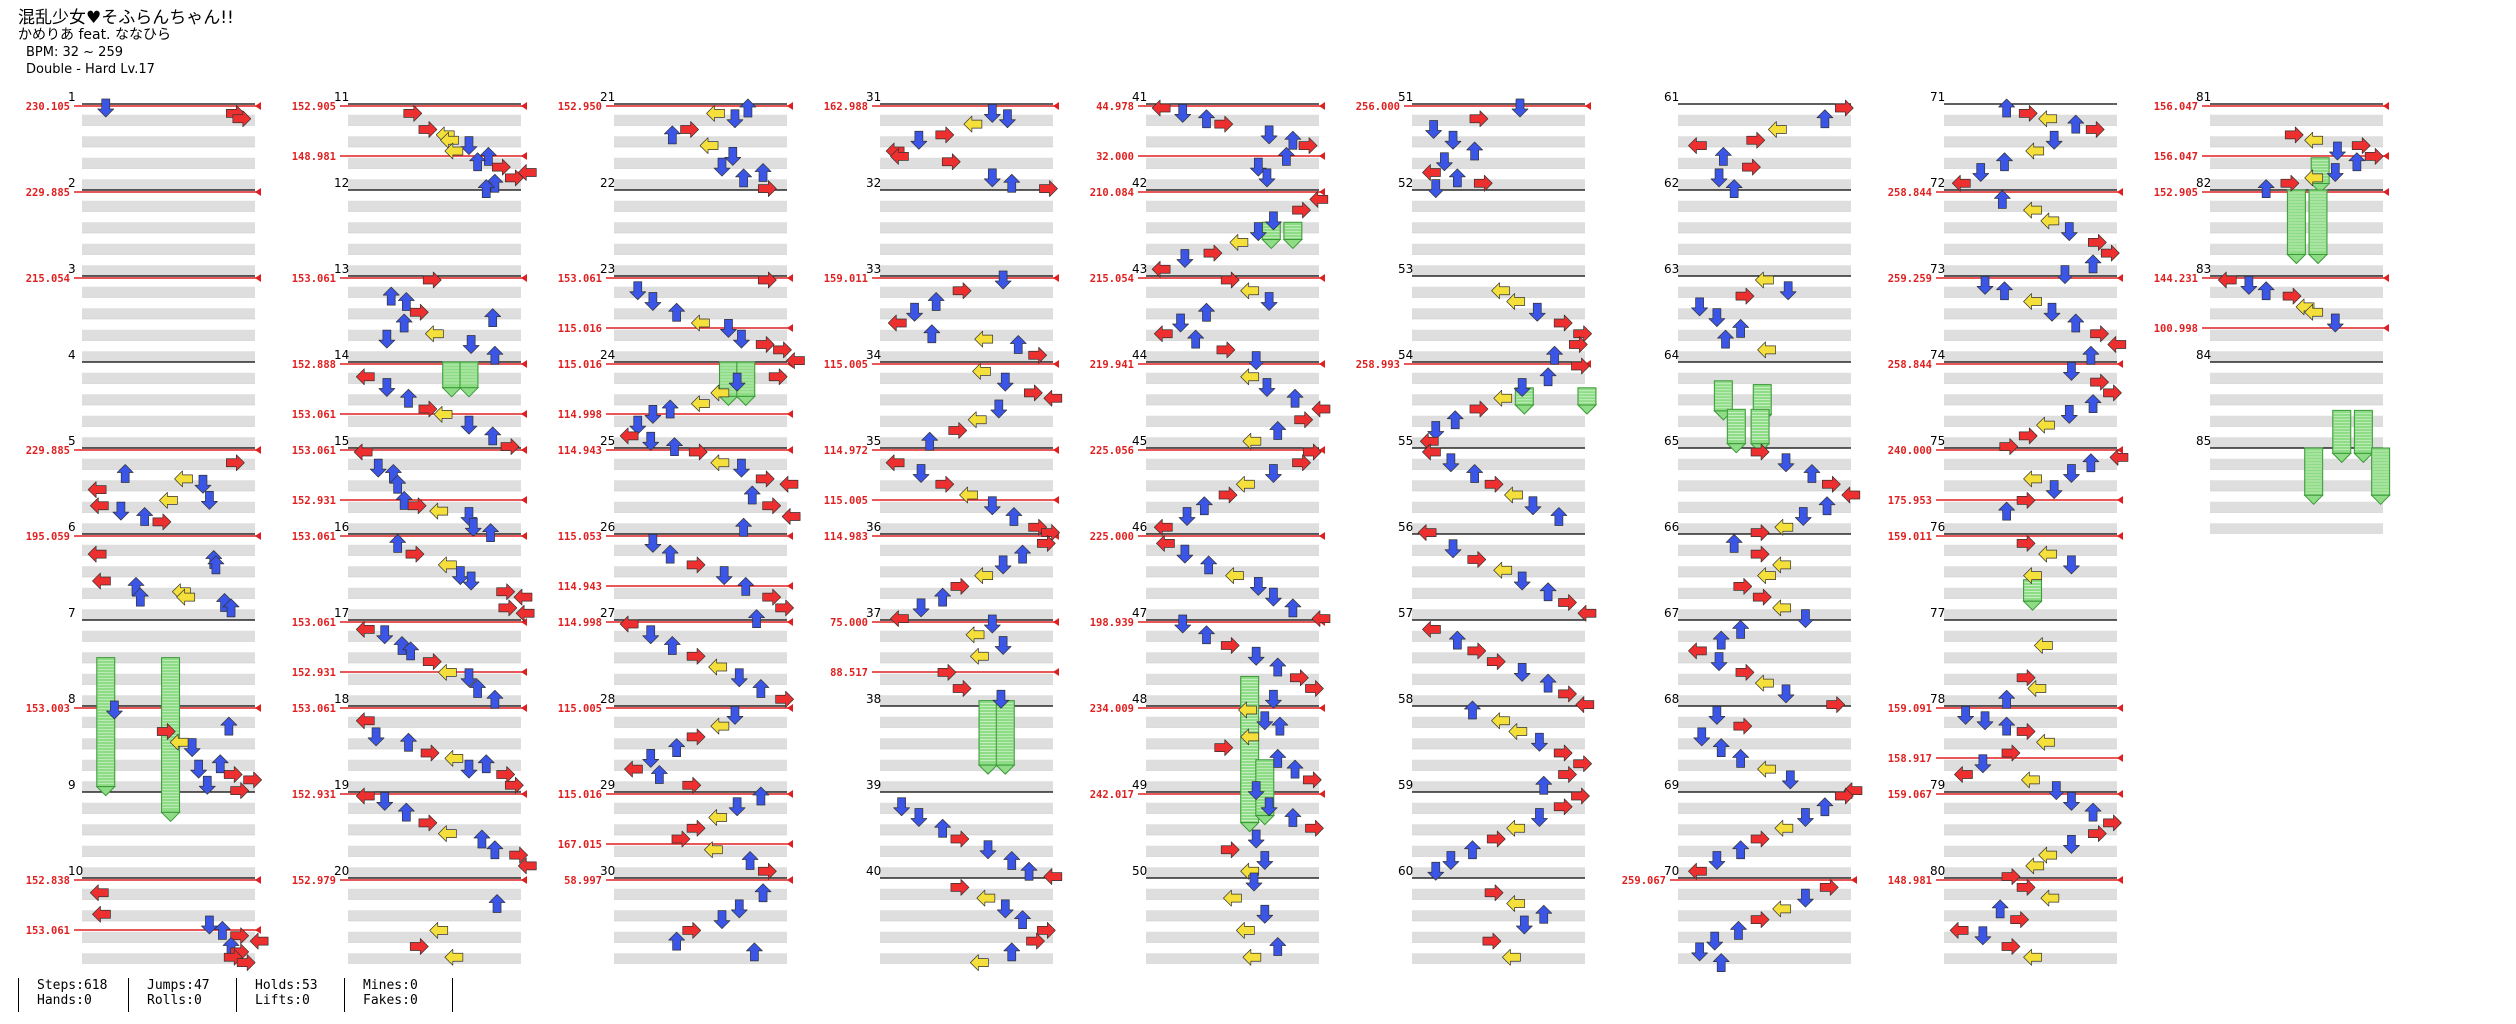 This screenshot has height=1024, width=2516. What do you see at coordinates (94, 35) in the screenshot?
I see `song-artist: かめりあ feat. ななひら` at bounding box center [94, 35].